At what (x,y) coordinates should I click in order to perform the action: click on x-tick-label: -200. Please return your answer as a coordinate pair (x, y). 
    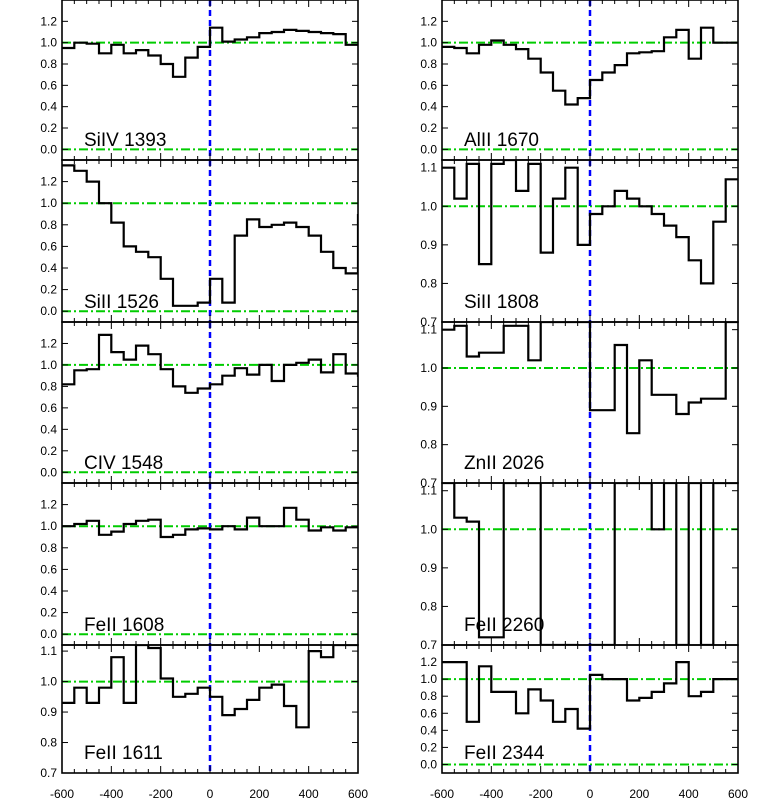
    Looking at the image, I should click on (541, 794).